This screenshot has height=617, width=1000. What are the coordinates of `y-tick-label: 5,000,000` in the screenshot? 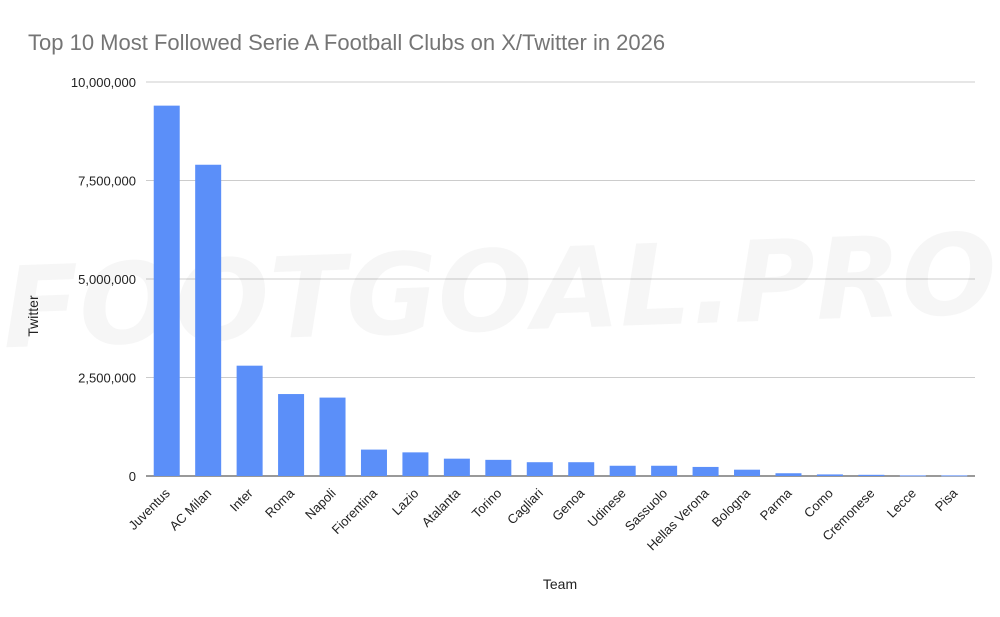 It's located at (107, 279).